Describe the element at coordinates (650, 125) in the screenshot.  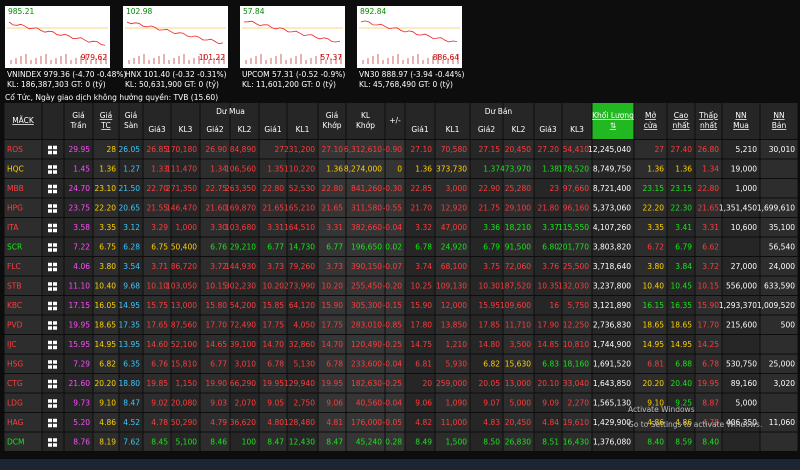
I see `column-header: cửa` at that location.